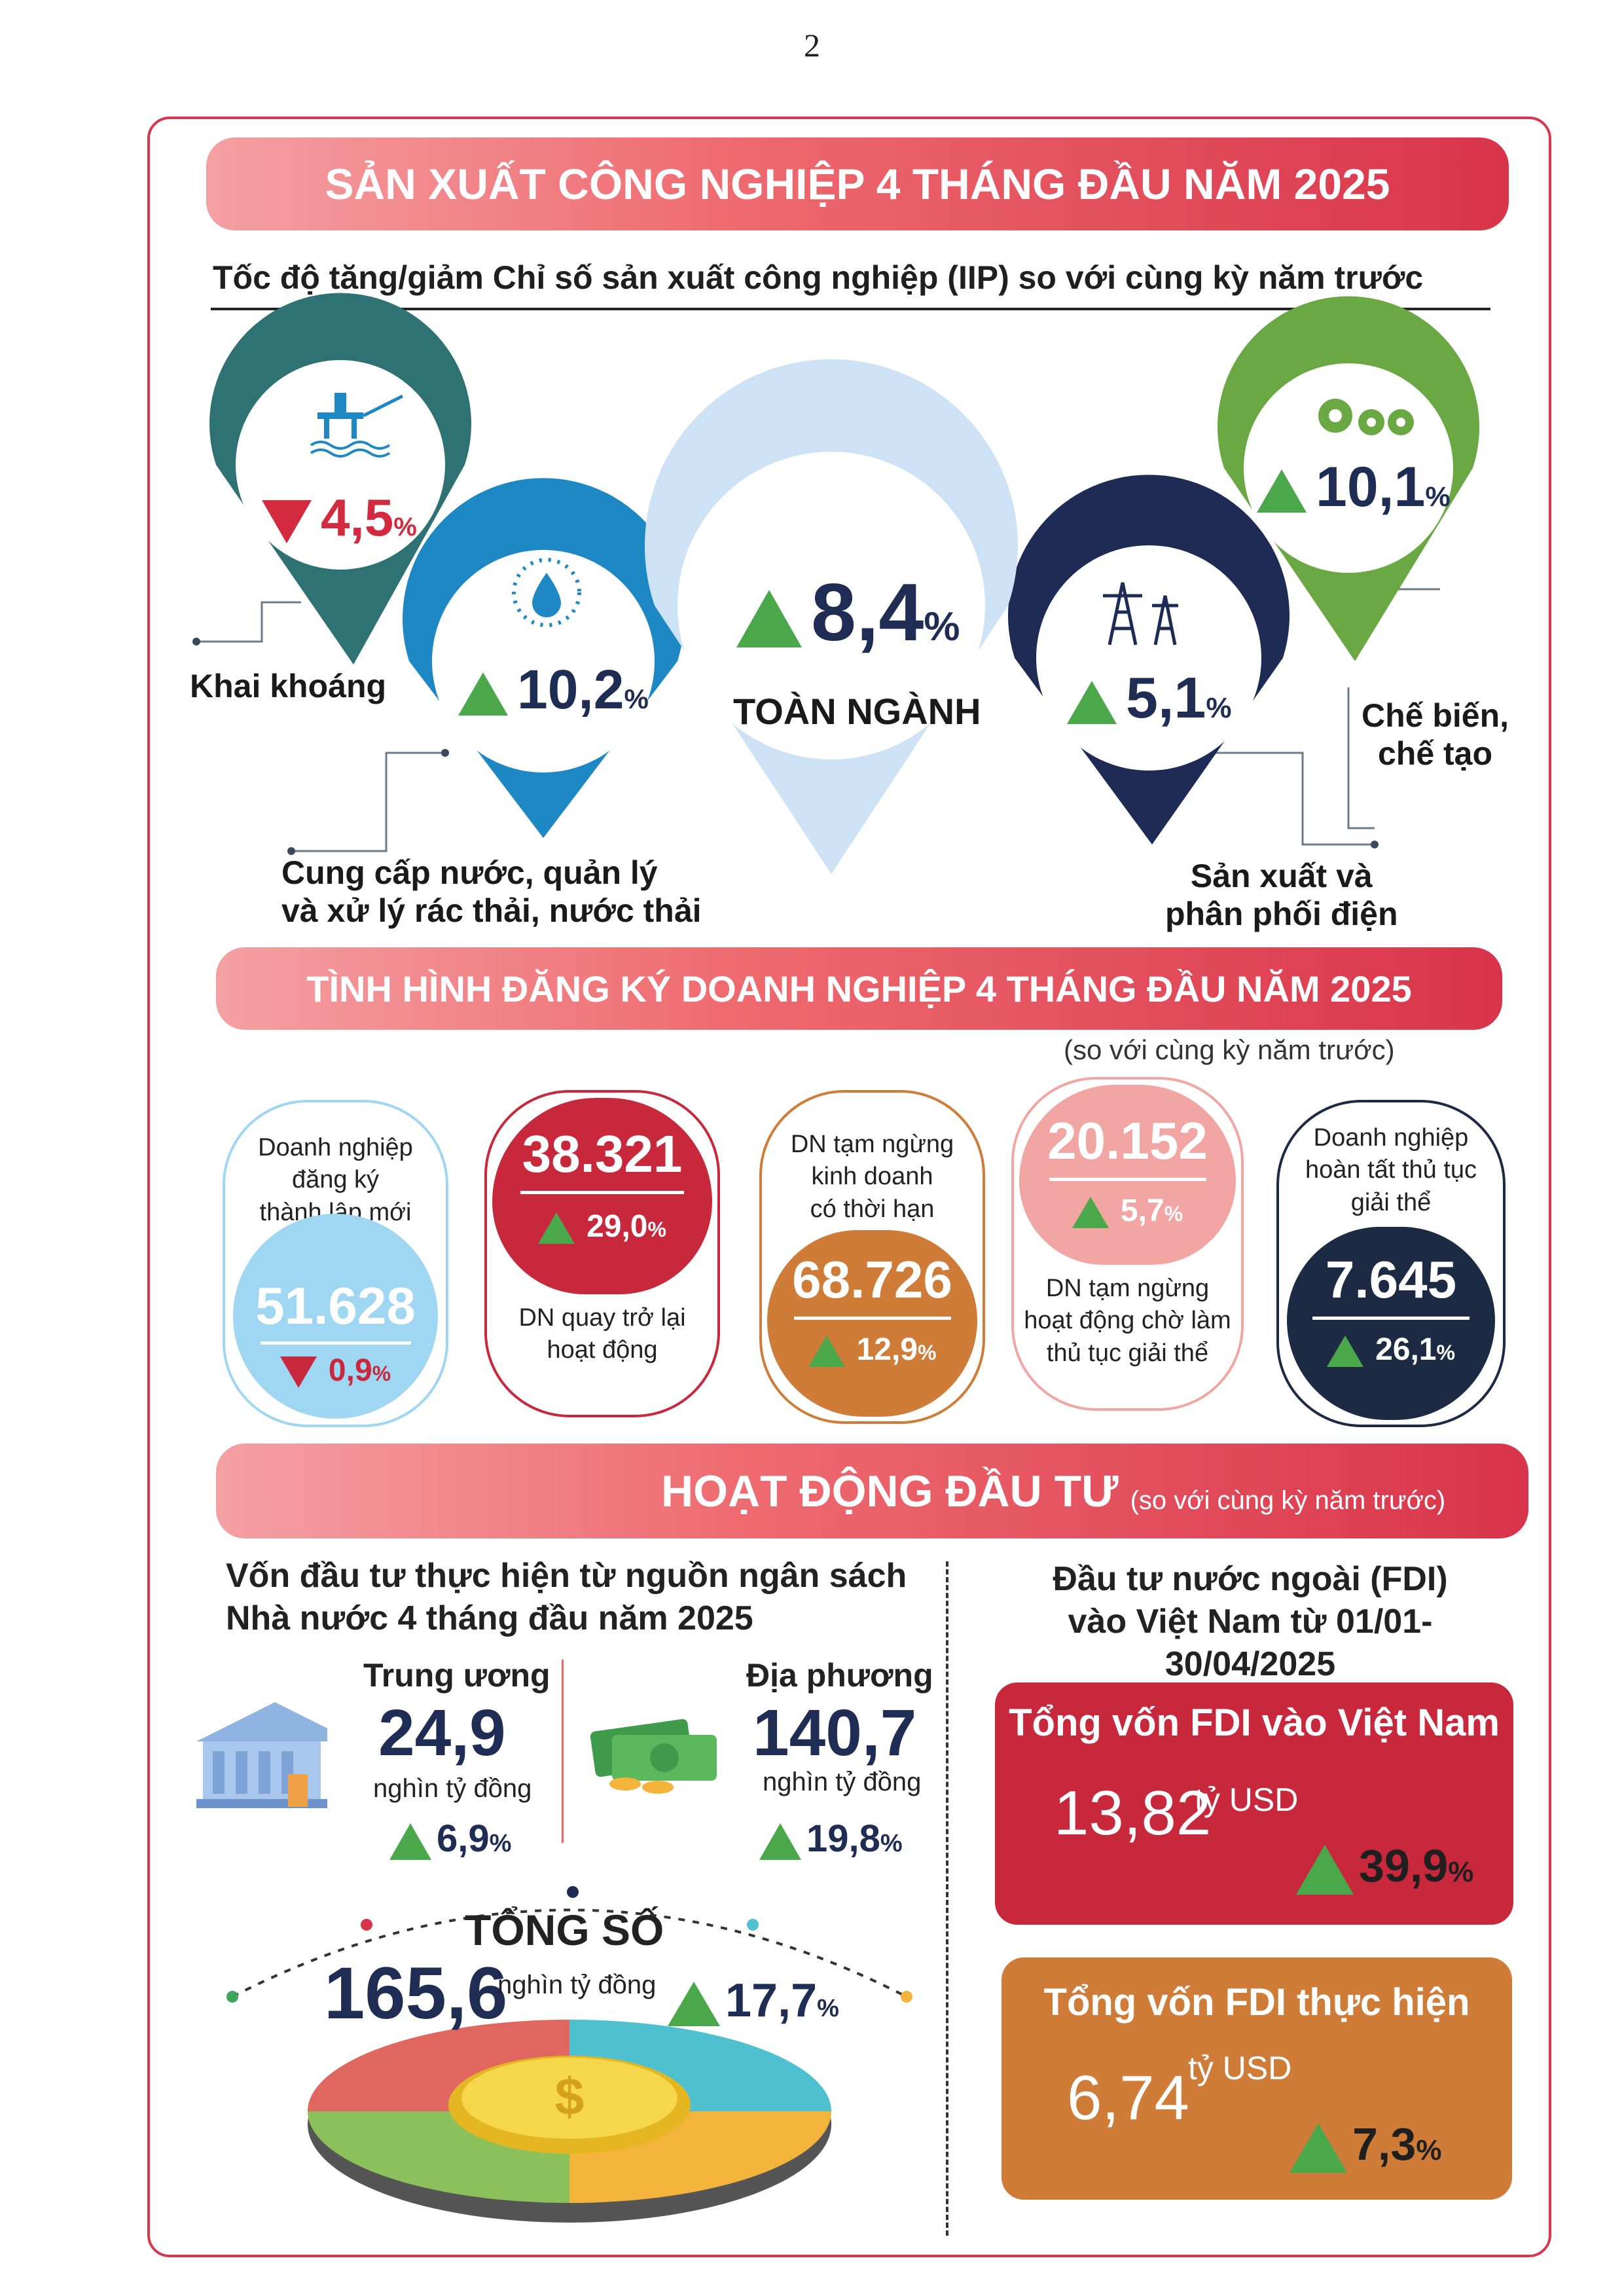 Image resolution: width=1624 pixels, height=2273 pixels. I want to click on card-change: 5,7%, so click(1127, 1211).